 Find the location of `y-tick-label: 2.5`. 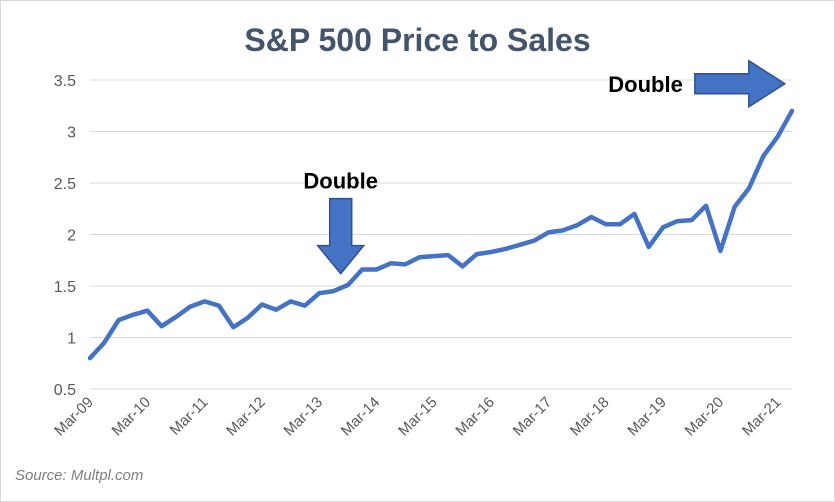

y-tick-label: 2.5 is located at coordinates (65, 184).